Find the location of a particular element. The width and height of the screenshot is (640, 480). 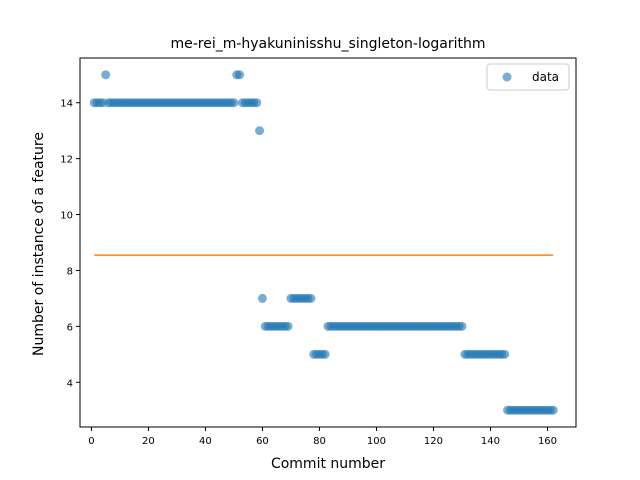

y-tick-label: 12 is located at coordinates (66, 160).